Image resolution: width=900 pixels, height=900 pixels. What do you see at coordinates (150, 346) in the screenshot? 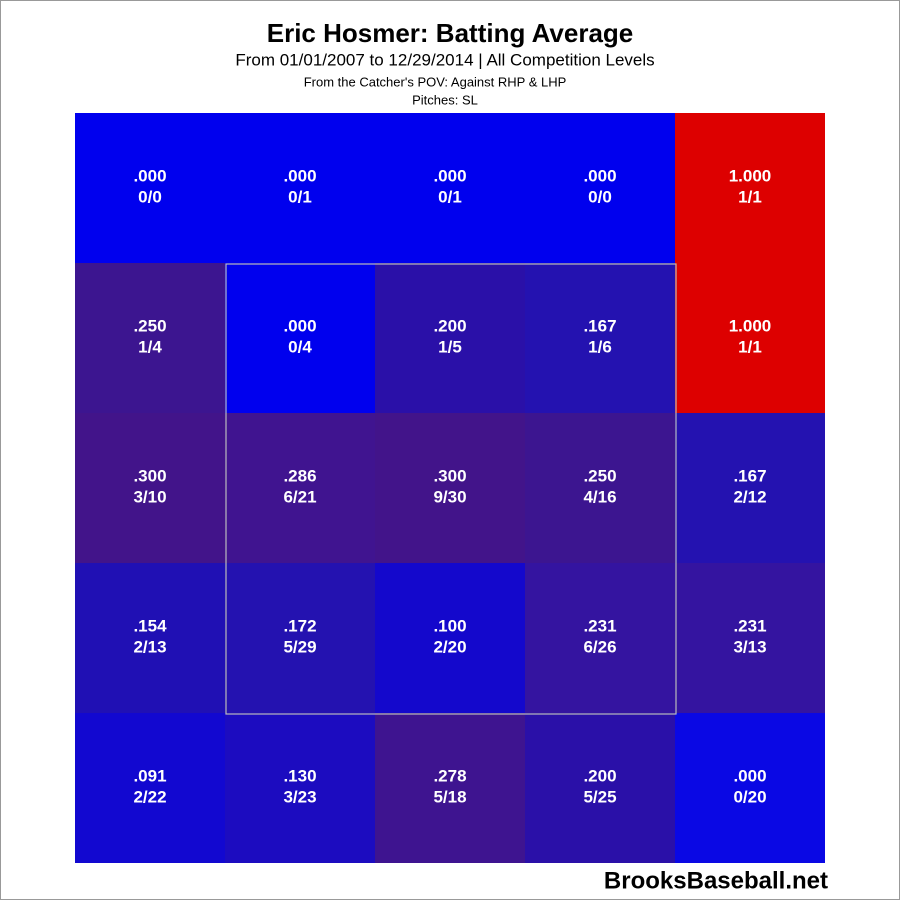
I see `count-label: 1/4` at bounding box center [150, 346].